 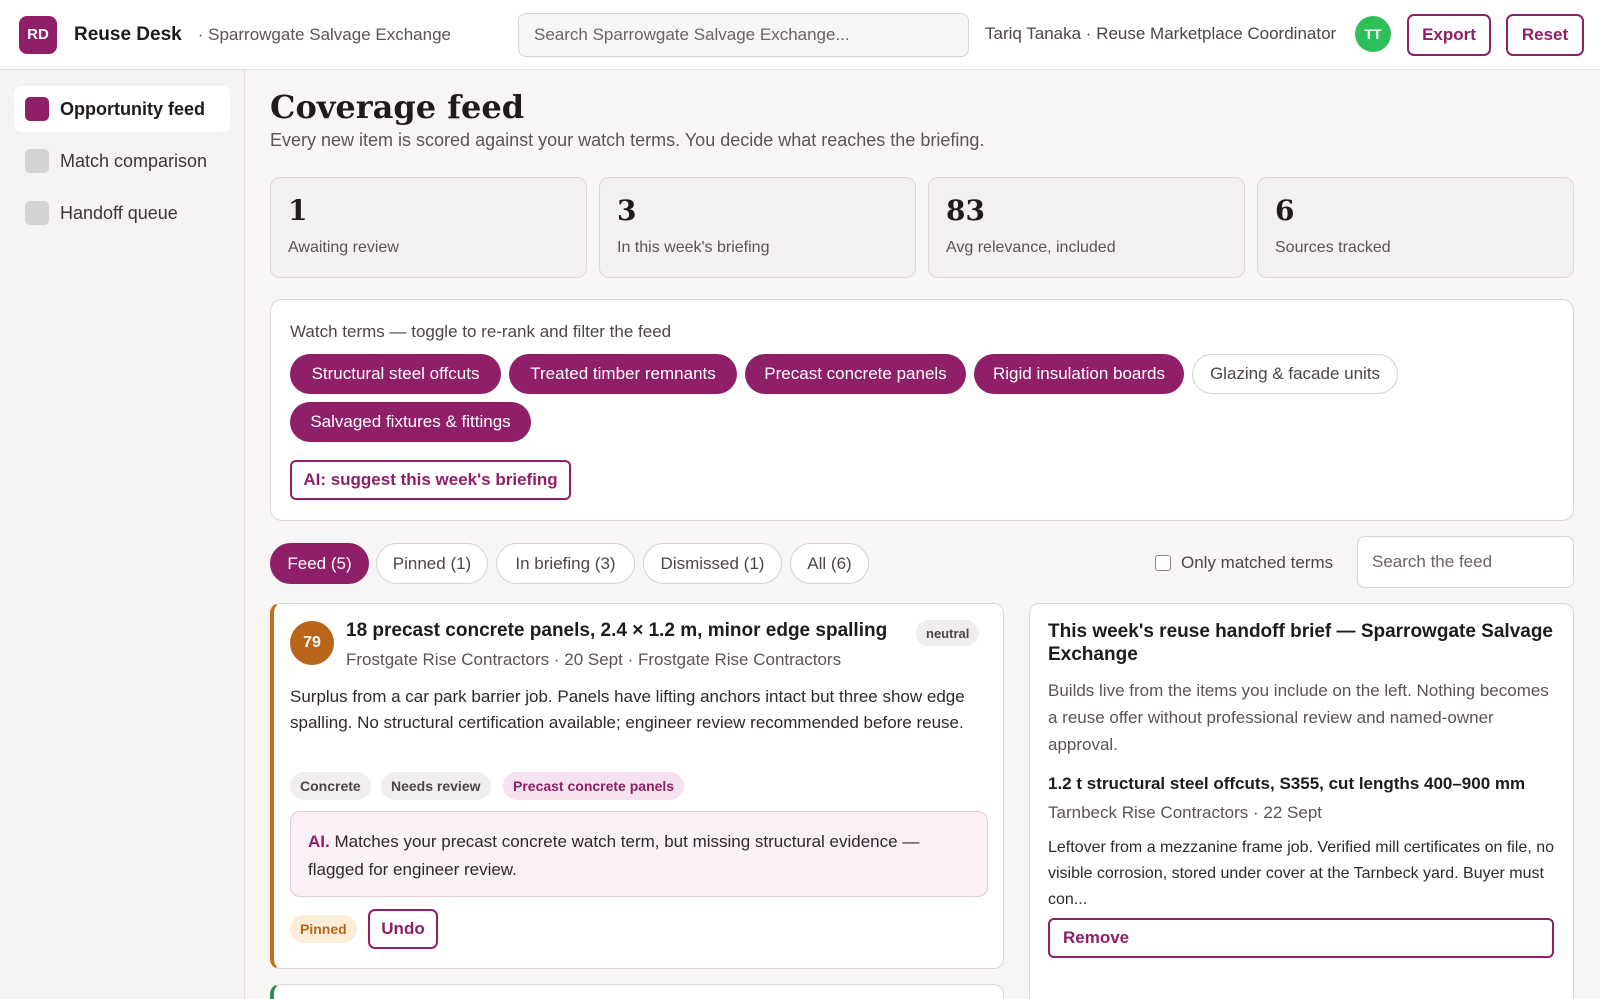 I want to click on only-matched-checkbox, so click(x=1163, y=563).